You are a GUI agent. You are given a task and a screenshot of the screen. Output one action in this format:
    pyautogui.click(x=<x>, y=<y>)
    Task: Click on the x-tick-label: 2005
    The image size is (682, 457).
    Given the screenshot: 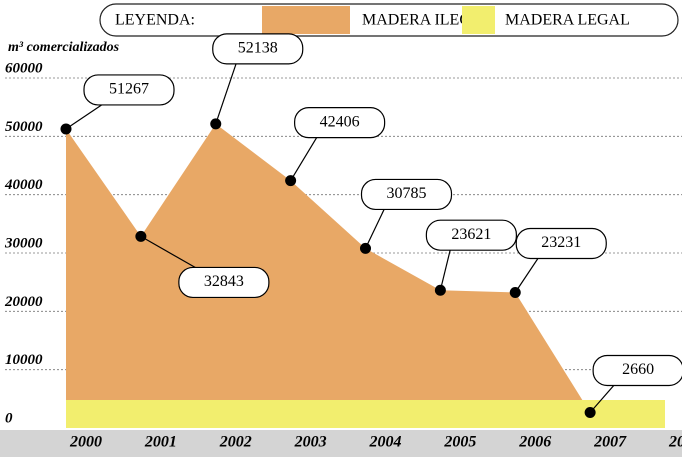 What is the action you would take?
    pyautogui.click(x=459, y=442)
    